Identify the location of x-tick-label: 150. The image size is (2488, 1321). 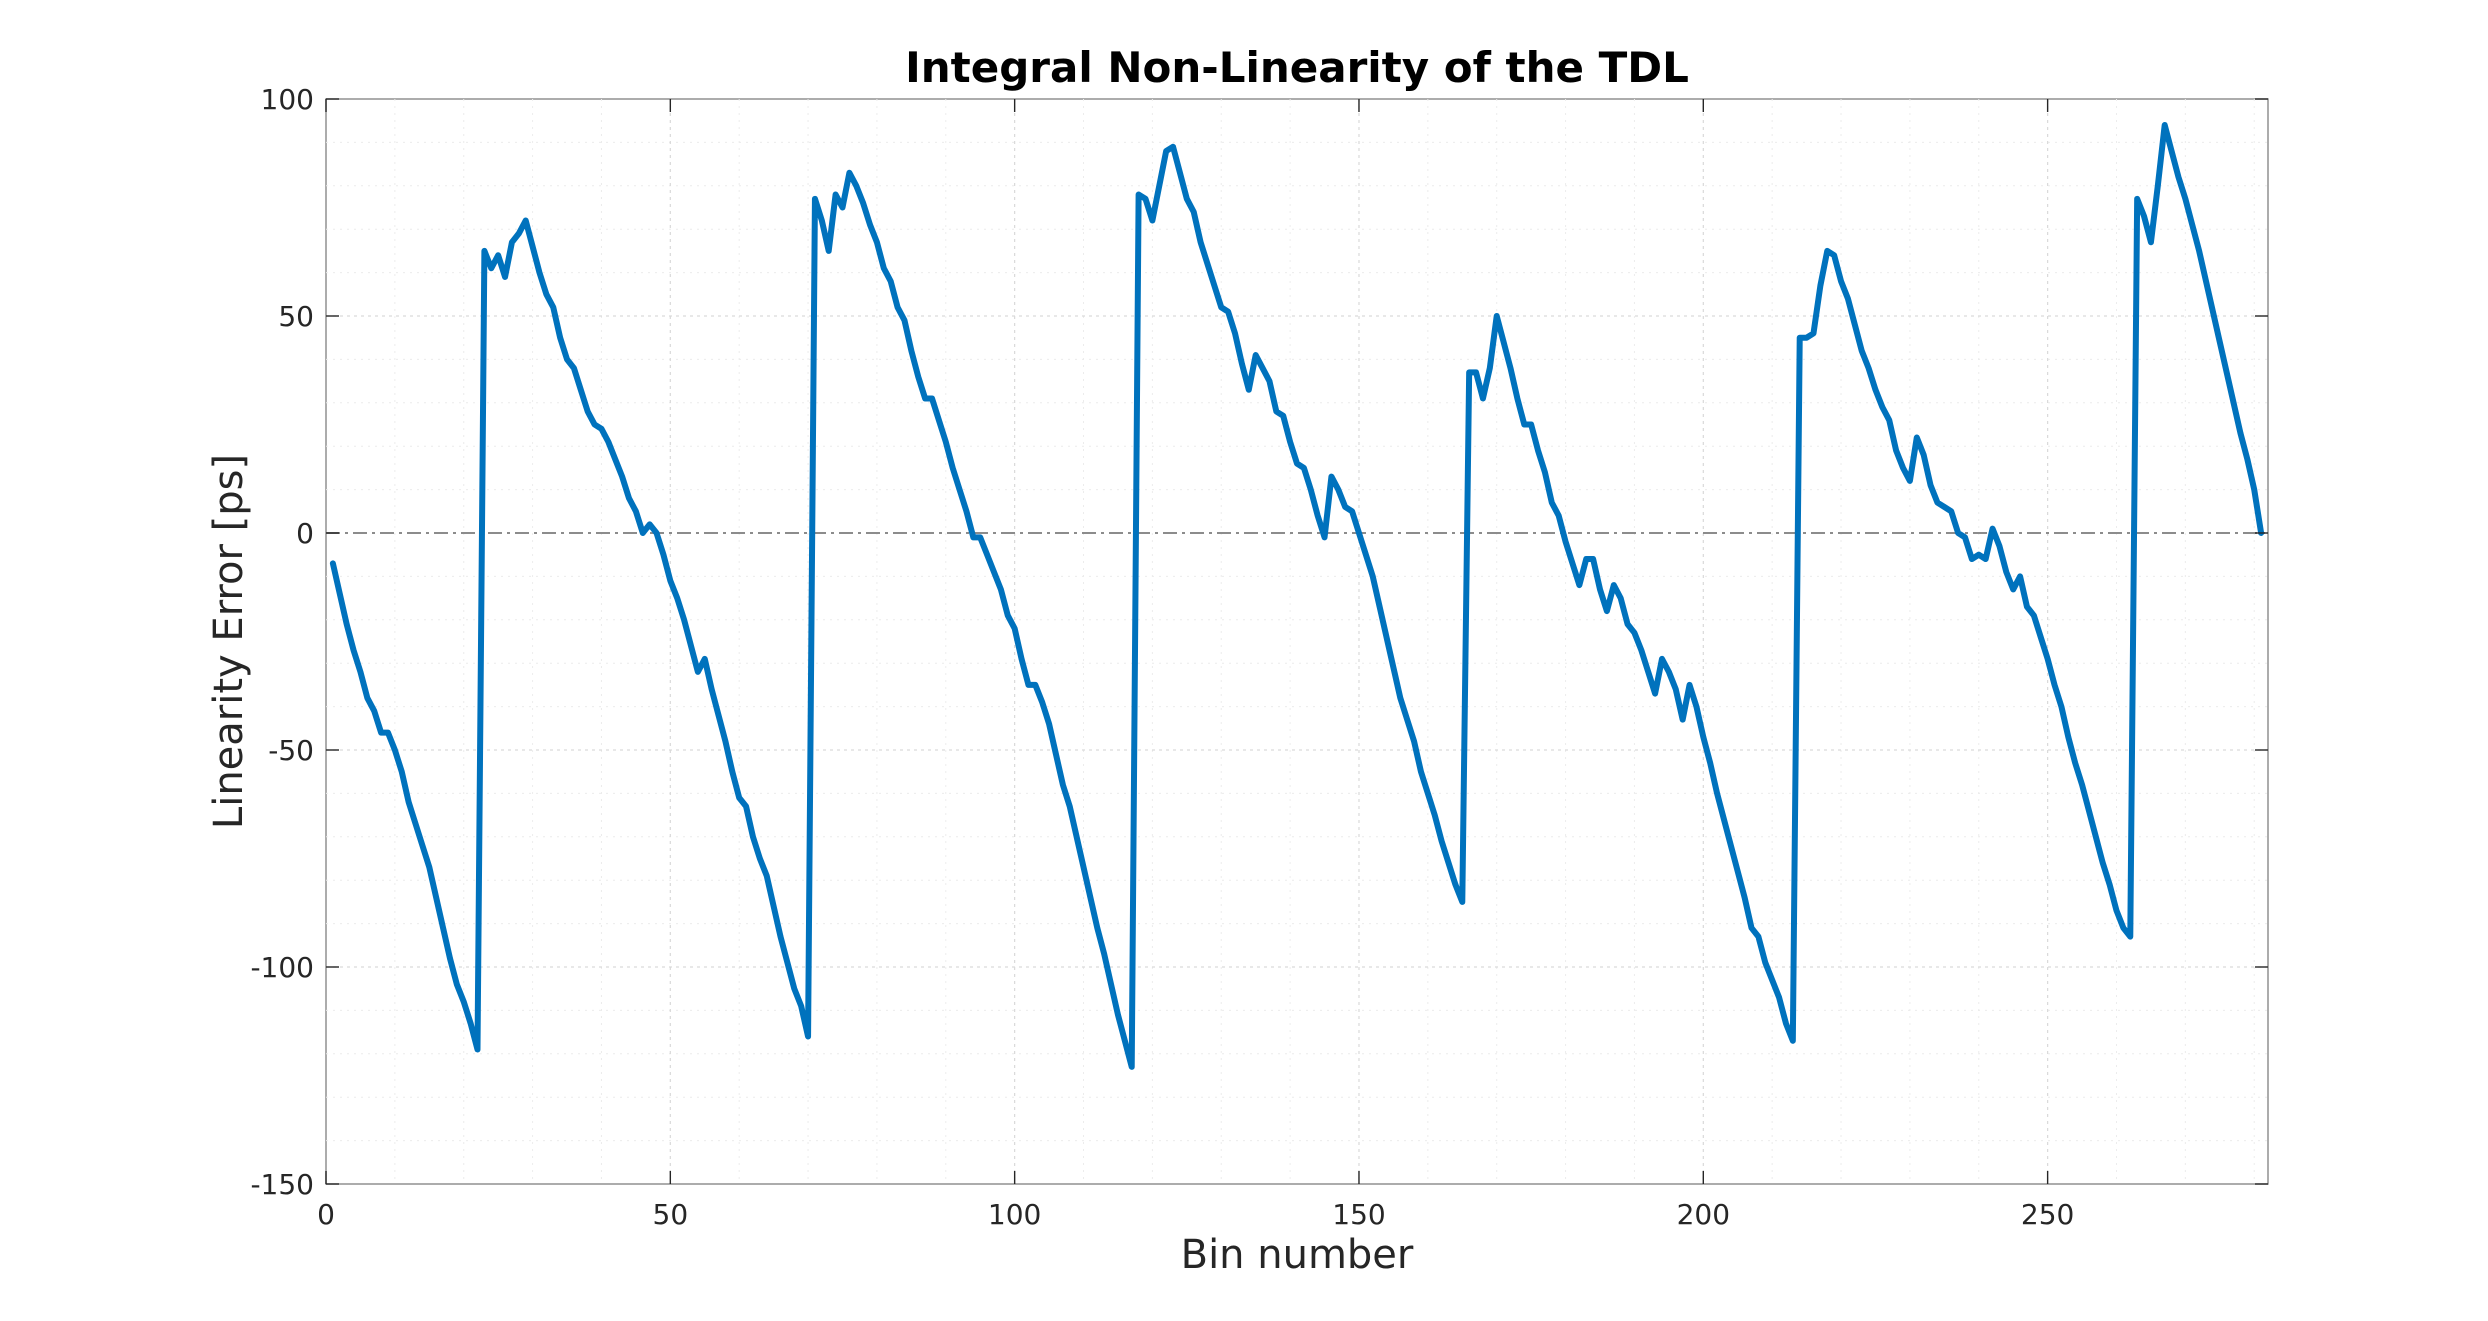
(1358, 1214).